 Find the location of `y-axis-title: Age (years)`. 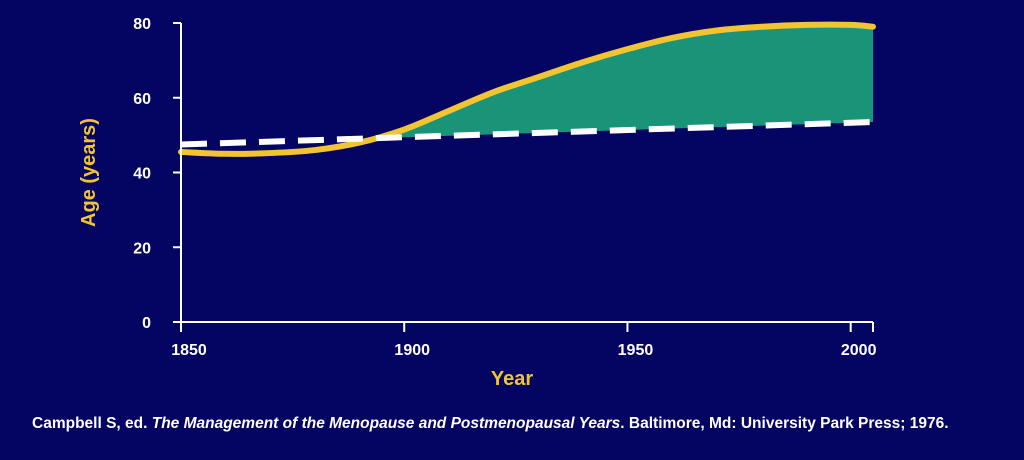

y-axis-title: Age (years) is located at coordinates (89, 172).